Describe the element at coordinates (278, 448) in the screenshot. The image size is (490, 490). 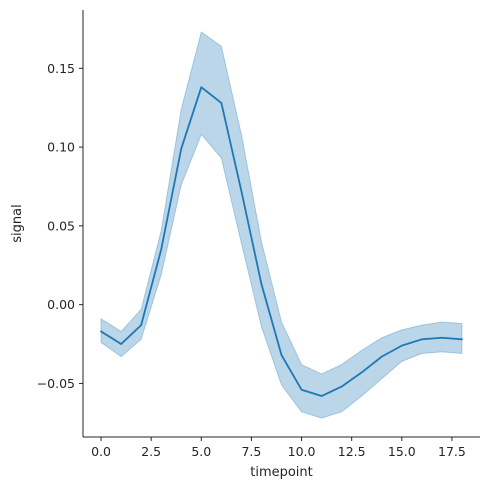
I see `x-axis-ticks: 0.0 2.5 5.0 7.5 10.0 12.5 15.0 17.5` at that location.